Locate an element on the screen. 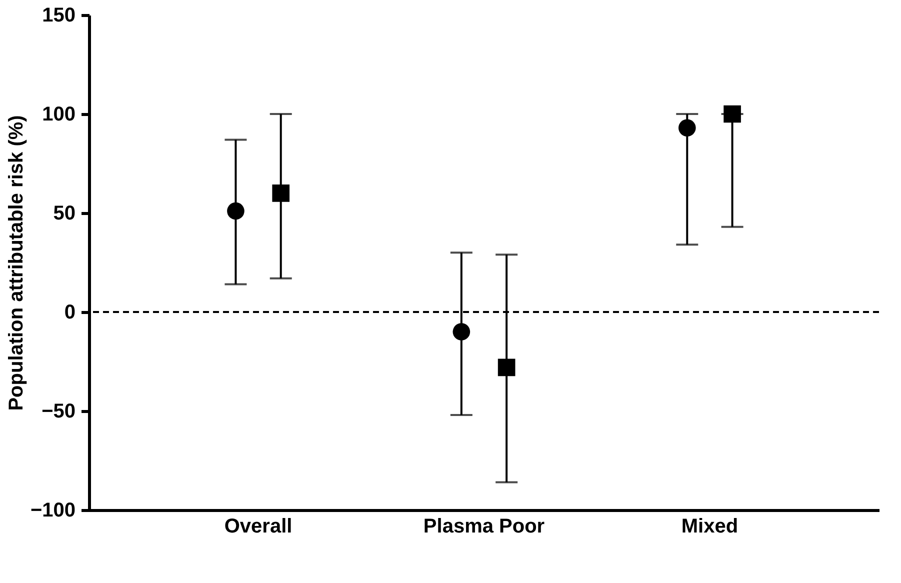 The image size is (901, 583). x-tick-label: Plasma Poor is located at coordinates (484, 527).